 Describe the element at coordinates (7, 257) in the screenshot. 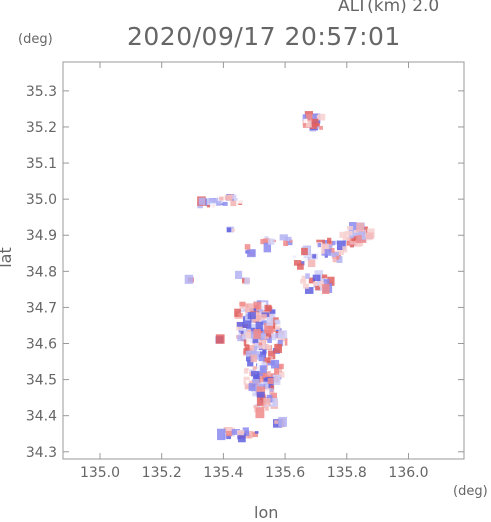

I see `y-axis-label: lat` at that location.